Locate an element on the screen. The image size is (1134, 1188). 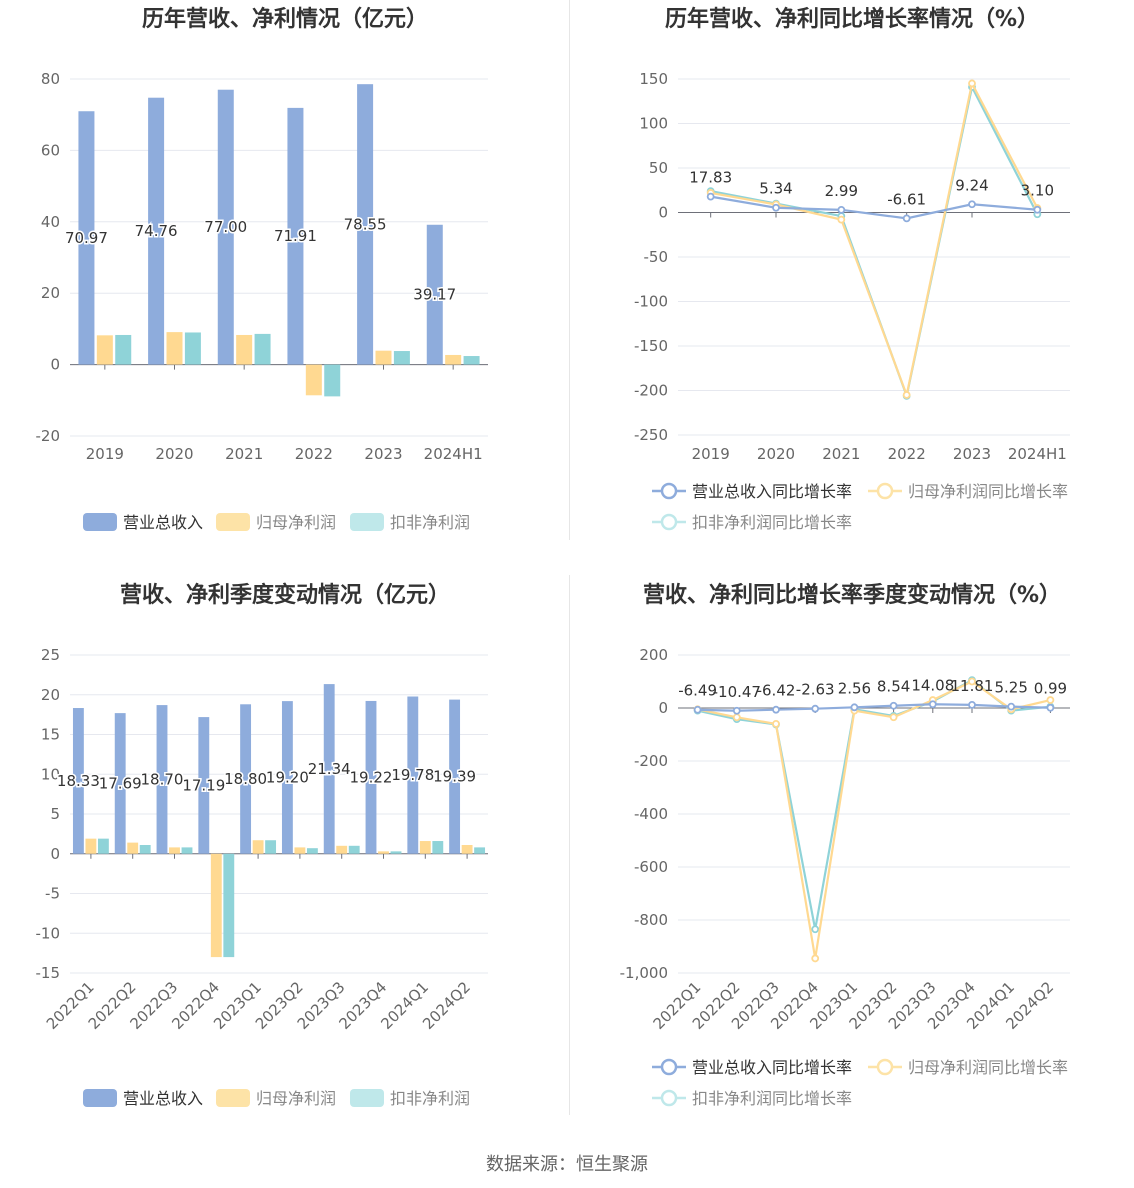
bar-data-label: 21.34 is located at coordinates (329, 769).